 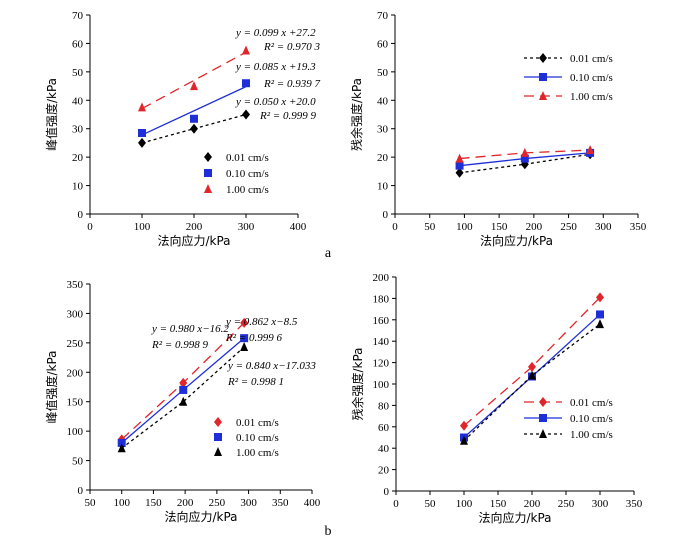 What do you see at coordinates (384, 406) in the screenshot?
I see `y-tick-label: 80` at bounding box center [384, 406].